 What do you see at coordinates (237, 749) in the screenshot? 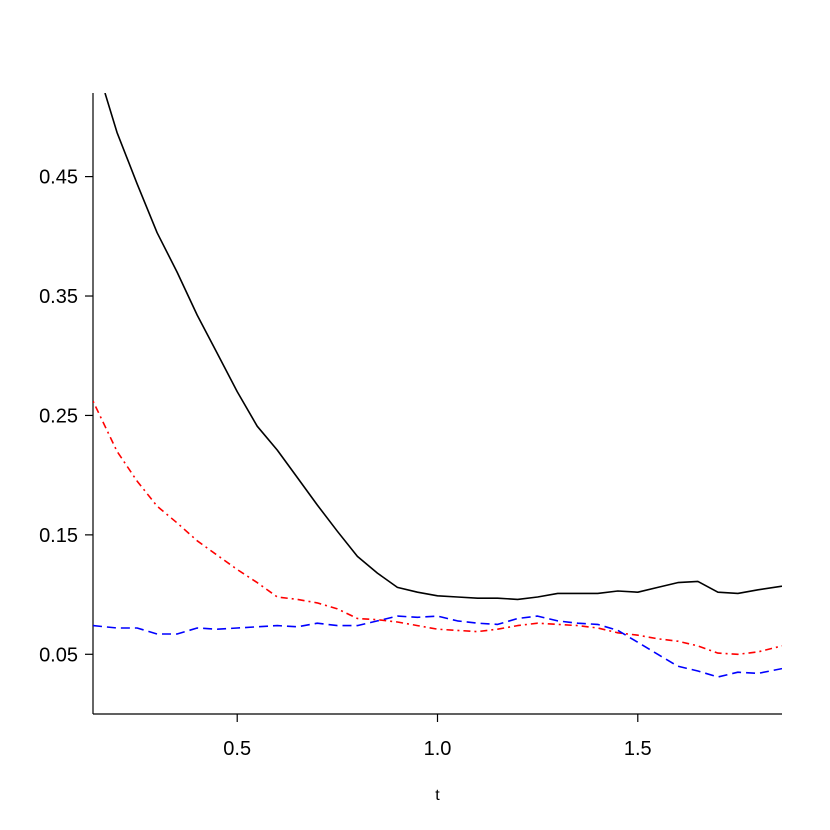
I see `x-tick-label: 0.5` at bounding box center [237, 749].